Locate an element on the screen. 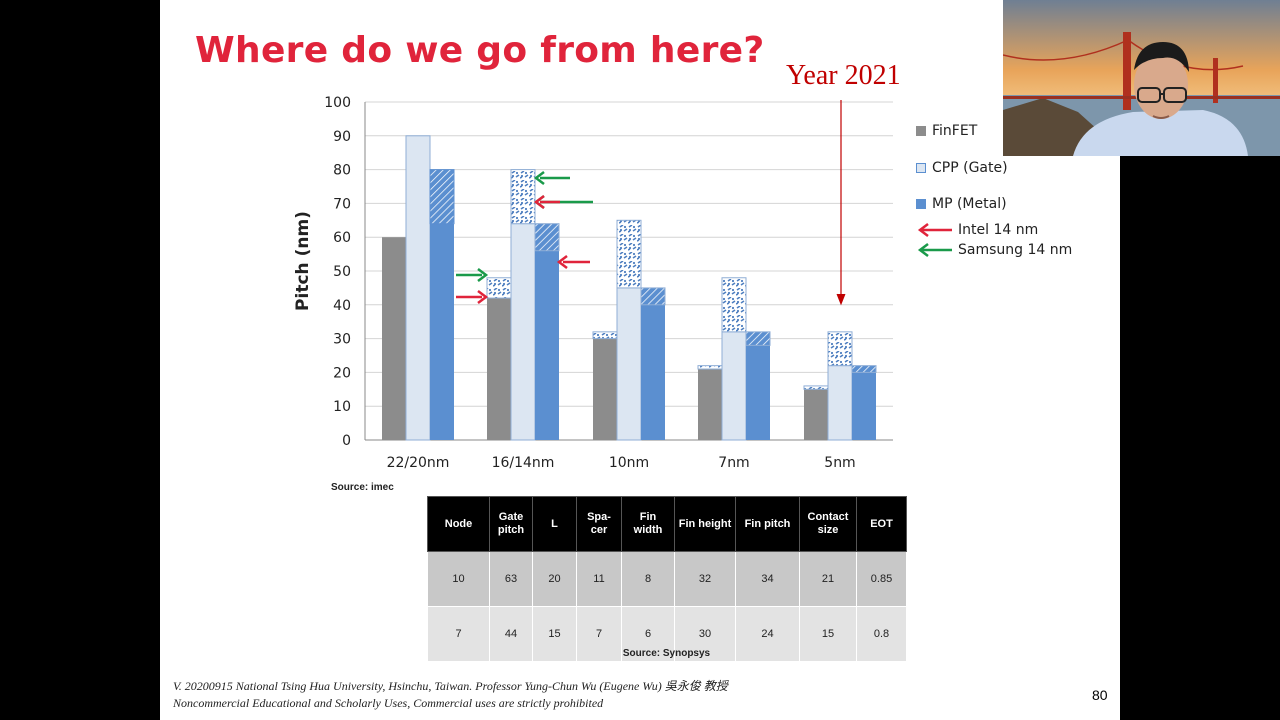  table-cell: 8 is located at coordinates (648, 579).